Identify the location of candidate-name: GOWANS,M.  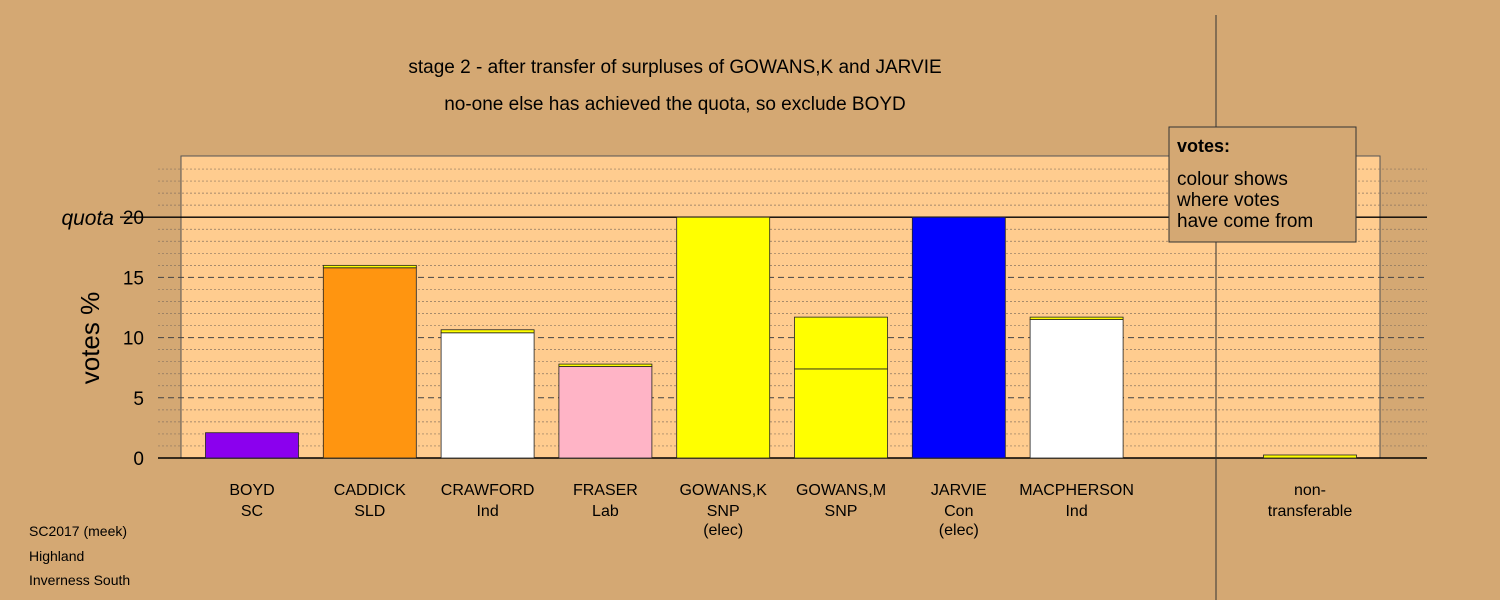
(841, 490).